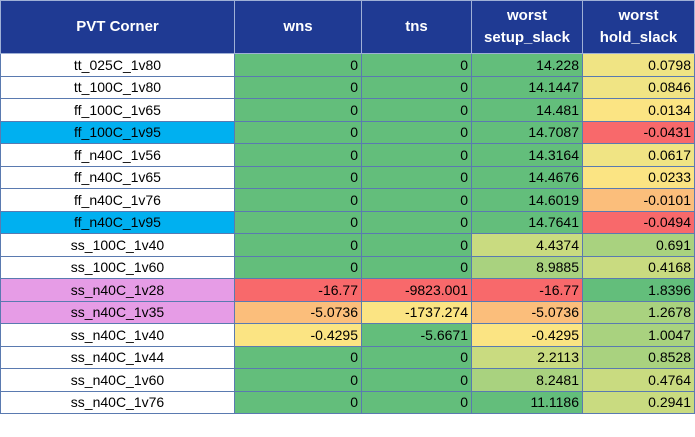  Describe the element at coordinates (638, 132) in the screenshot. I see `hold-slack-cell: -0.0431` at that location.